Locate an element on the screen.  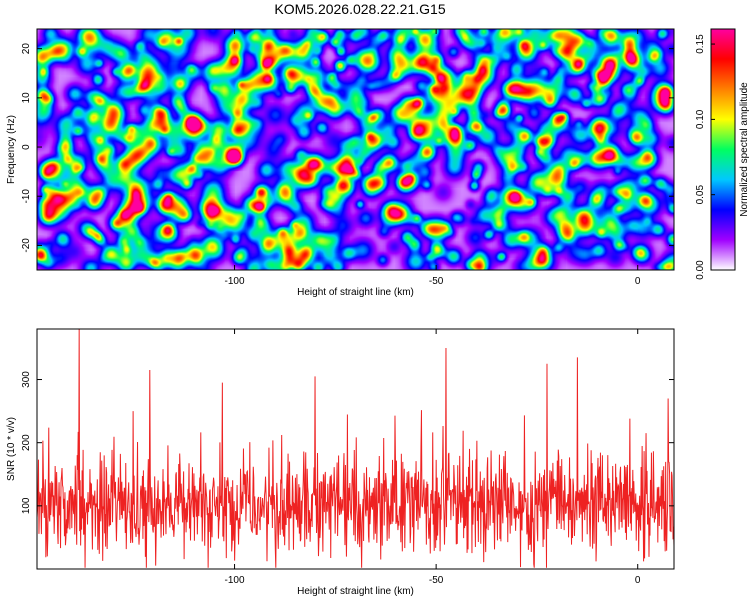
spectrogram-x-tick-label: -100 is located at coordinates (235, 281).